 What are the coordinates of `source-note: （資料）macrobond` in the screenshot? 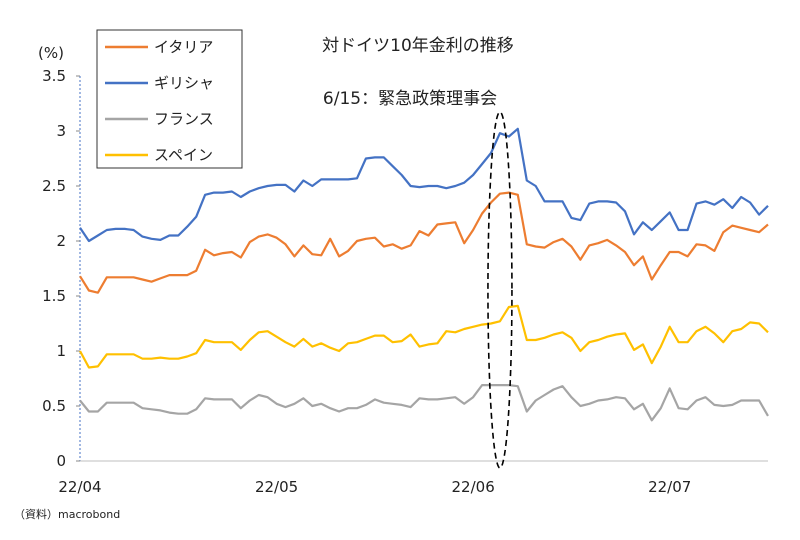 It's located at (67, 514).